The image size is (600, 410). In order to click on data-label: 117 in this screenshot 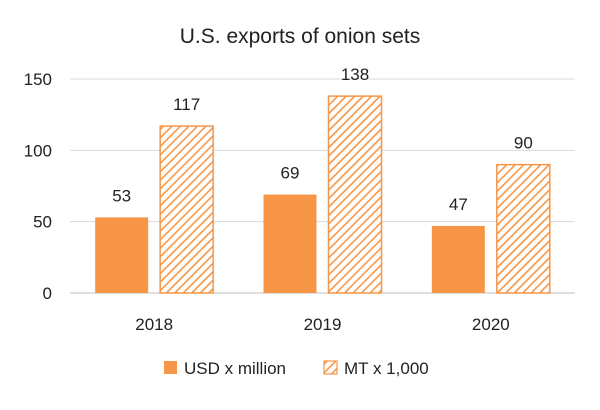, I will do `click(186, 104)`.